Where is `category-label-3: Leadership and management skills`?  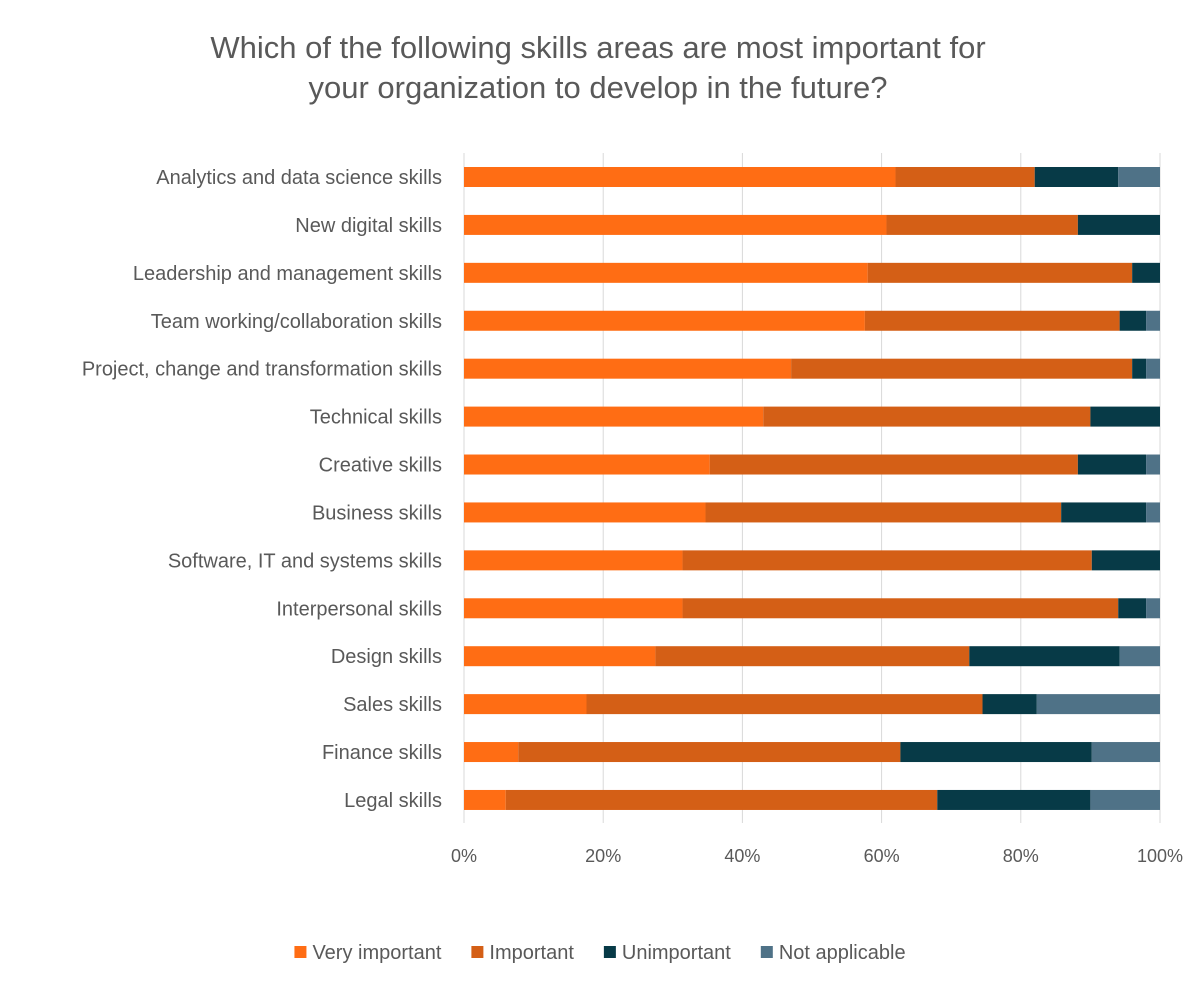
category-label-3: Leadership and management skills is located at coordinates (287, 274).